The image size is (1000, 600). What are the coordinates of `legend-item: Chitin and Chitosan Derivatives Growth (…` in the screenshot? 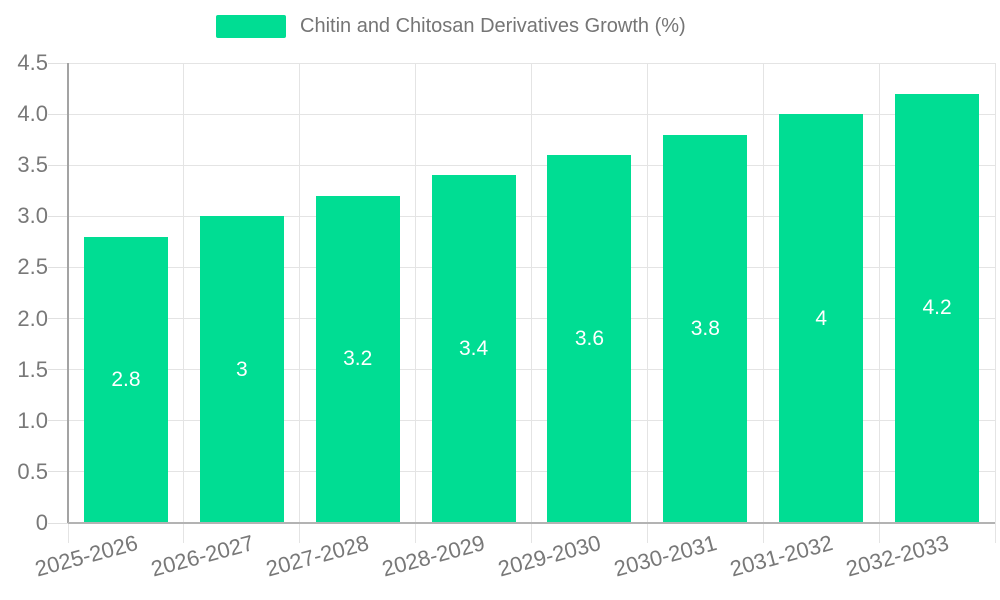 It's located at (451, 26).